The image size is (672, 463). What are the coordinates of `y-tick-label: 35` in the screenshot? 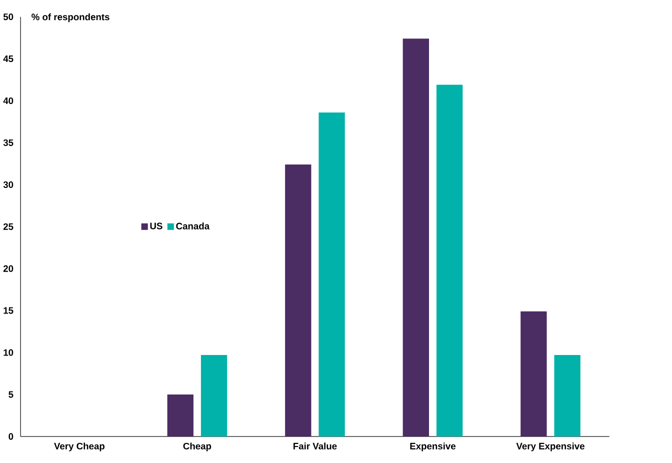 It's located at (8, 143).